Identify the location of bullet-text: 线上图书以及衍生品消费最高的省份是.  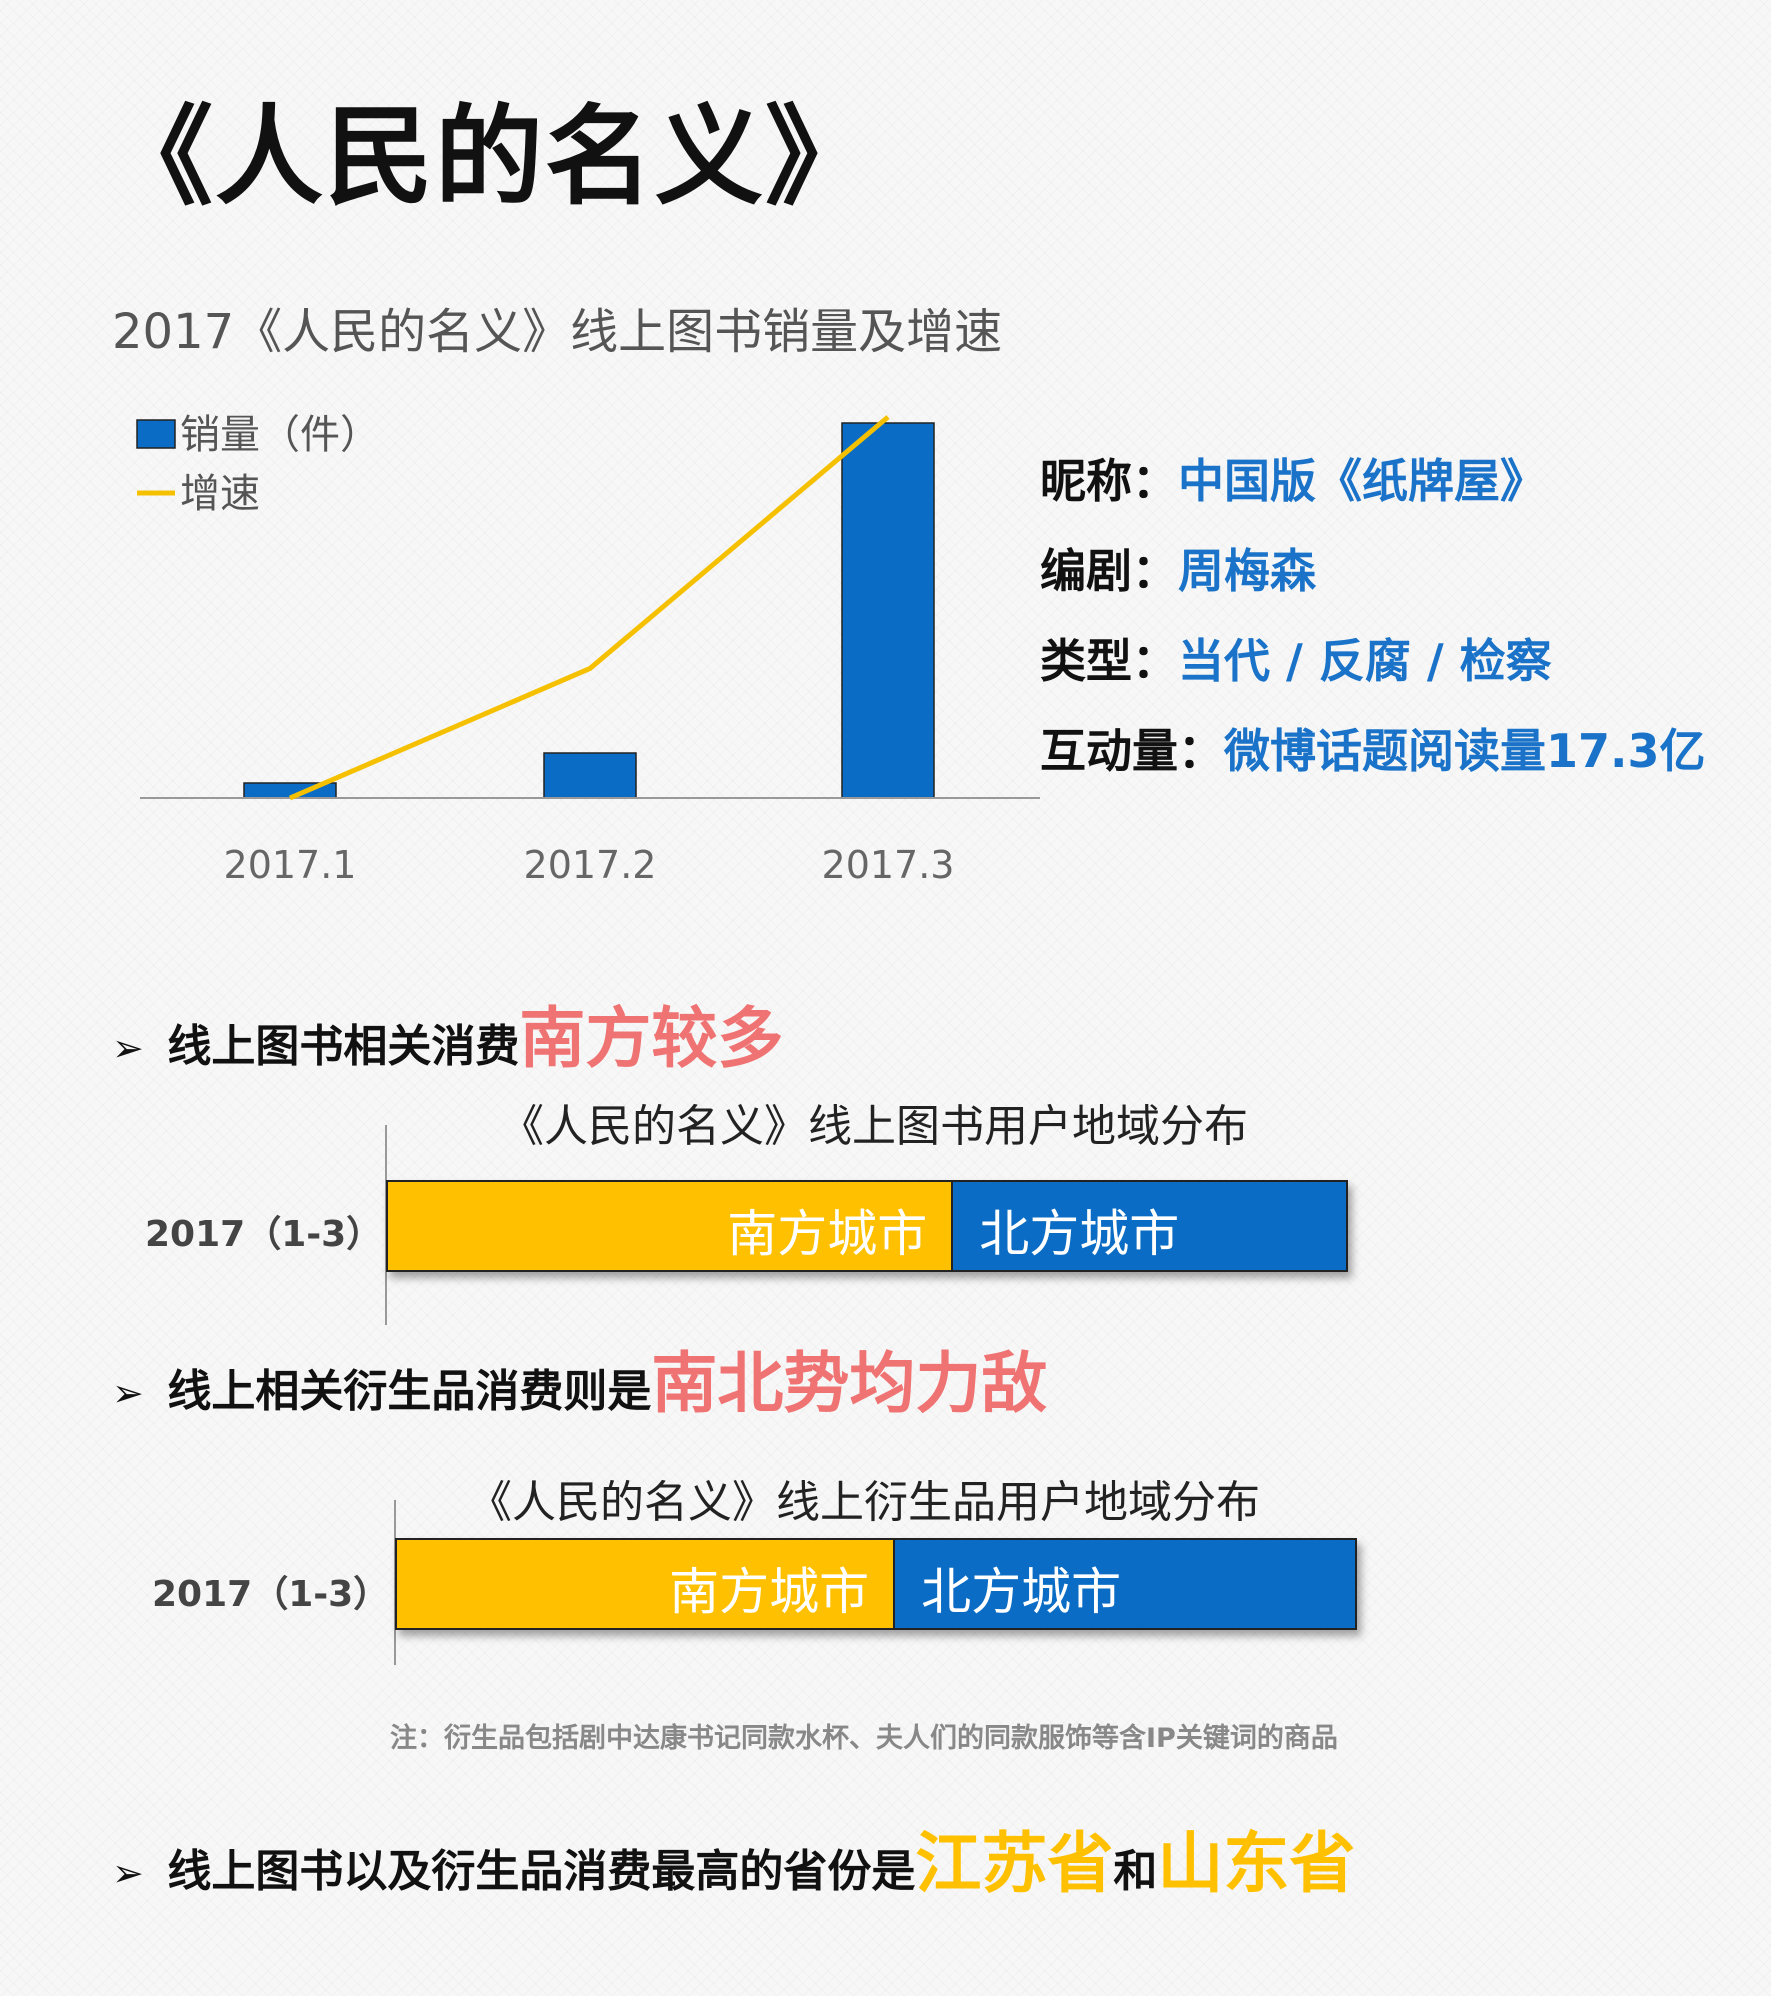
(541, 1871).